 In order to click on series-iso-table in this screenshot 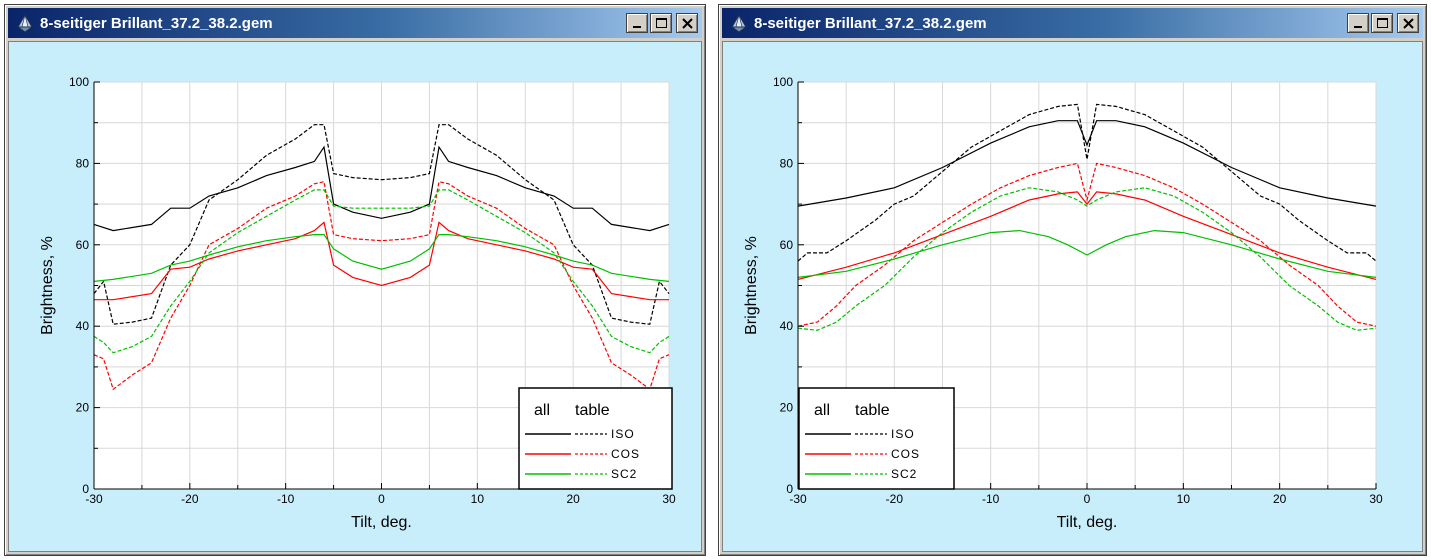, I will do `click(1087, 182)`.